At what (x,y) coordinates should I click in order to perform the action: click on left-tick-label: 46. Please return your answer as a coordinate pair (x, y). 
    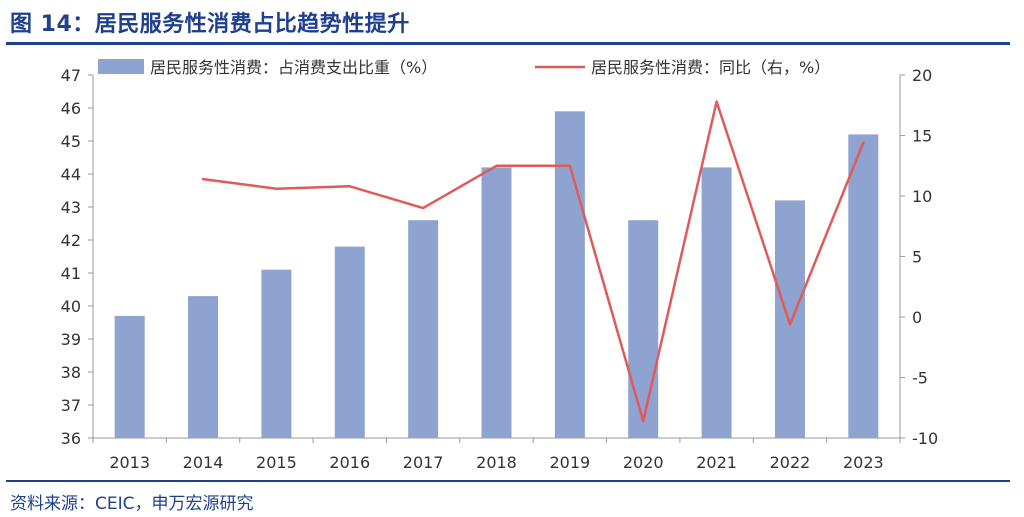
    Looking at the image, I should click on (71, 108).